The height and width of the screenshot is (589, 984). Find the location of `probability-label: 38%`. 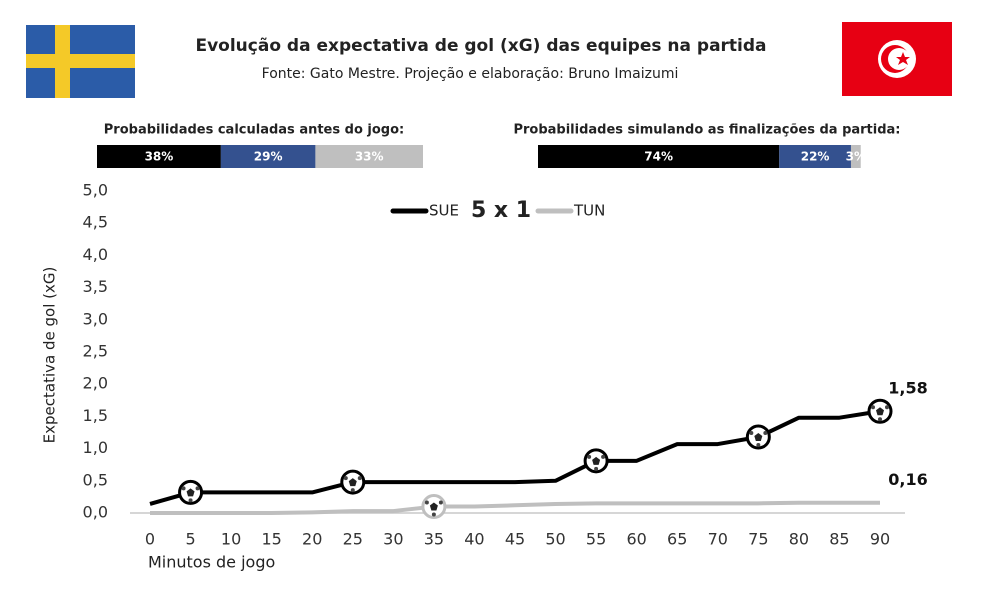

probability-label: 38% is located at coordinates (159, 157).